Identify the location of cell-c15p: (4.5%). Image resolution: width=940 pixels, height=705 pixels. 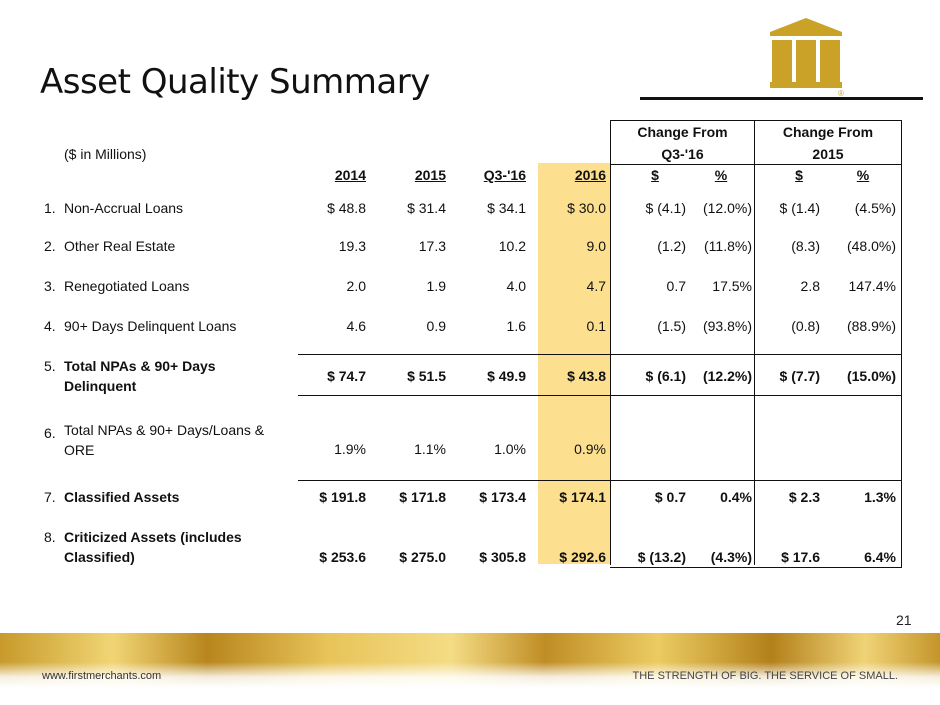
(875, 208).